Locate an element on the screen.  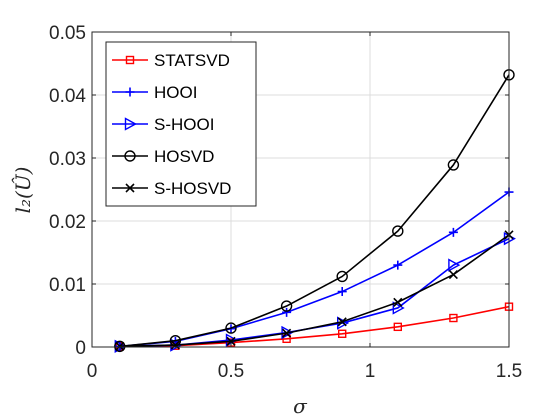
x-tick-label: 1.5 is located at coordinates (509, 371).